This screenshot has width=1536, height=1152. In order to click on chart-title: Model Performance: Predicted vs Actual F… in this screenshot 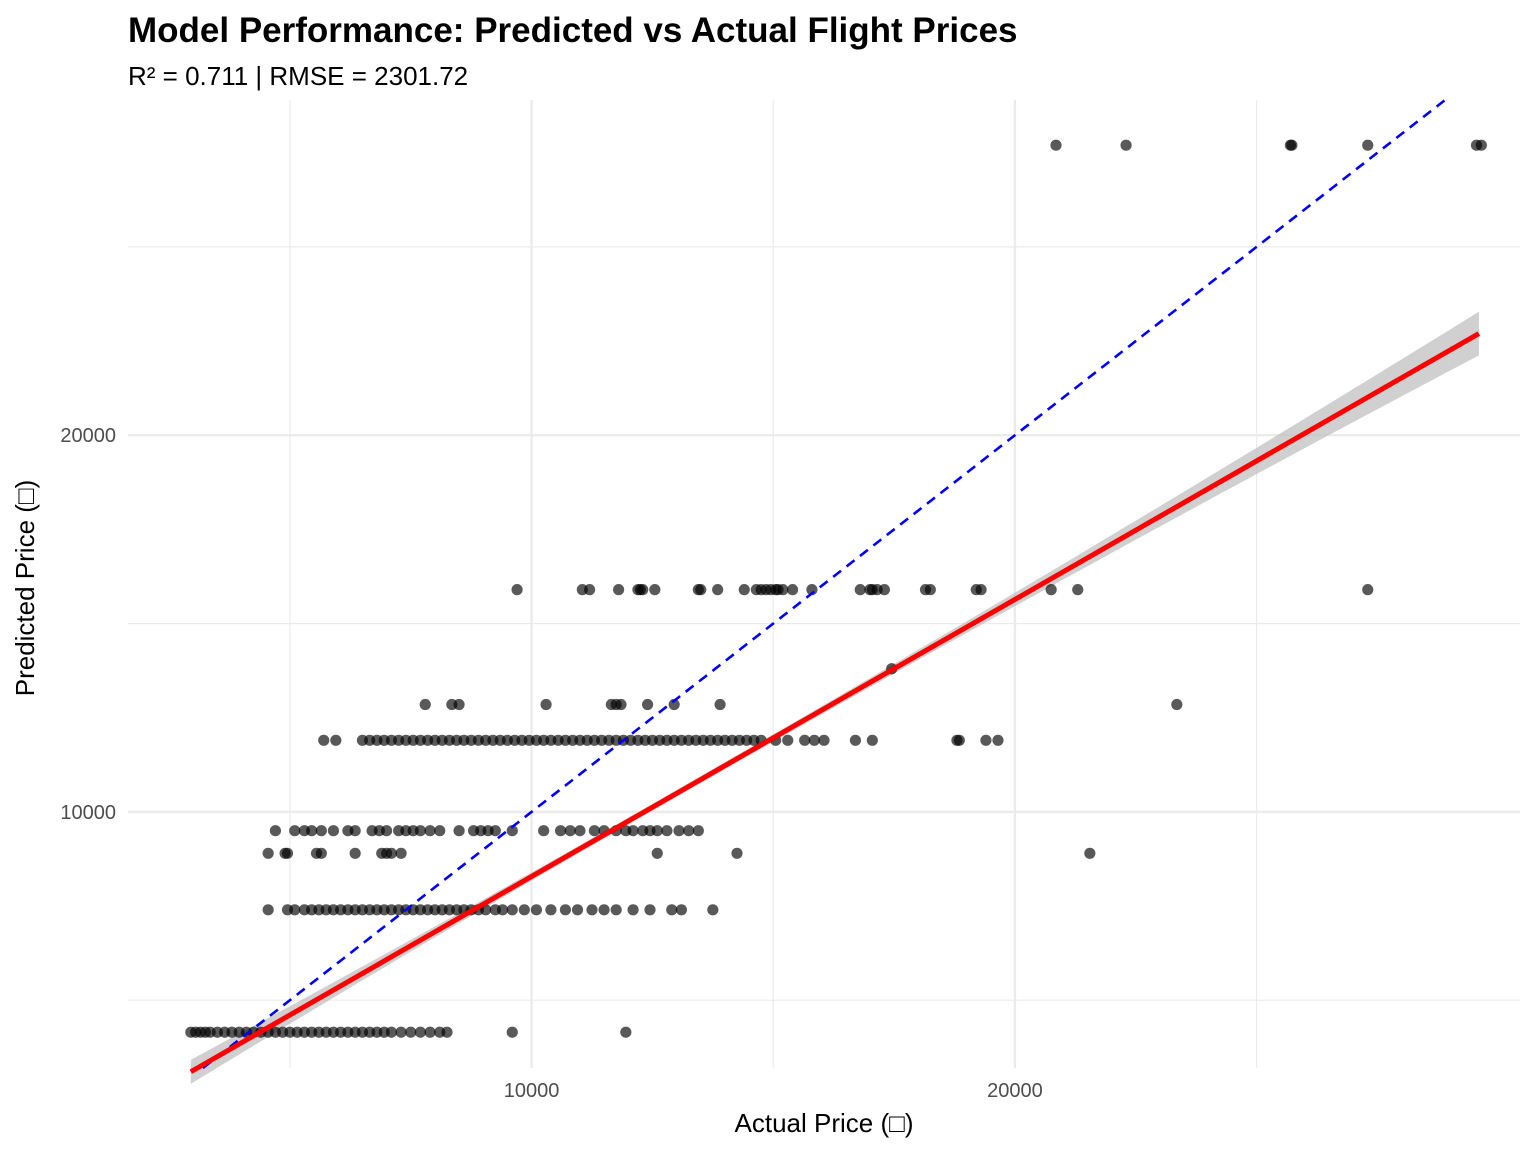, I will do `click(573, 30)`.